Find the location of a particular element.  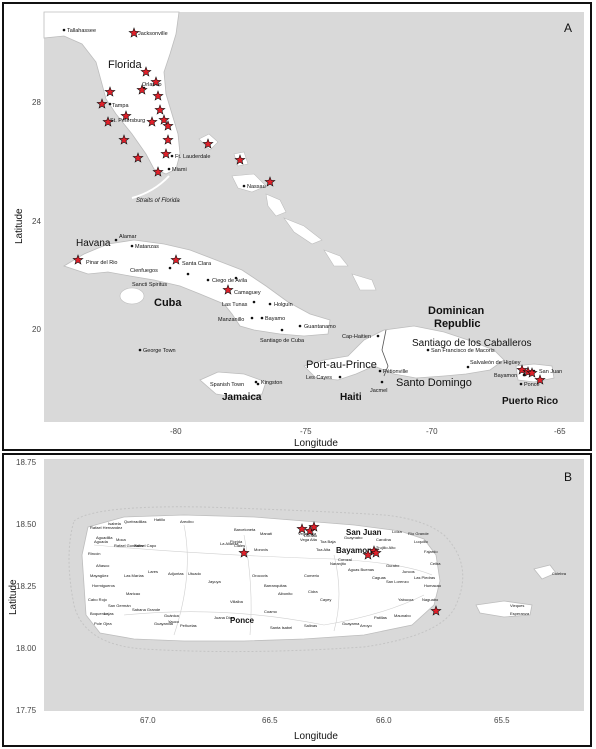

town-label-caguas: Caguas is located at coordinates (379, 577).